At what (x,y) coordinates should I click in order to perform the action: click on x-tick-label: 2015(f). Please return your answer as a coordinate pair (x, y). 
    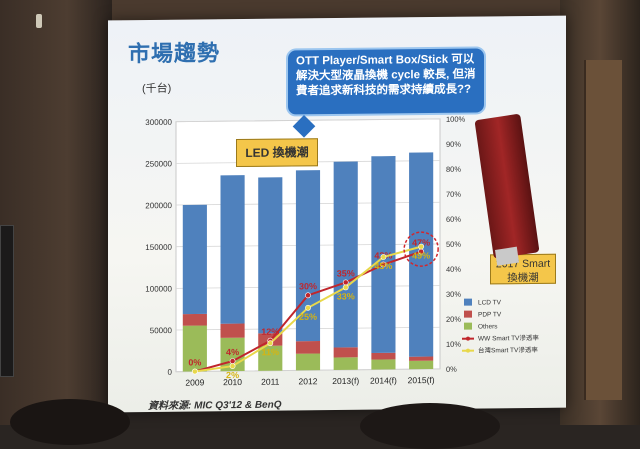
    Looking at the image, I should click on (421, 380).